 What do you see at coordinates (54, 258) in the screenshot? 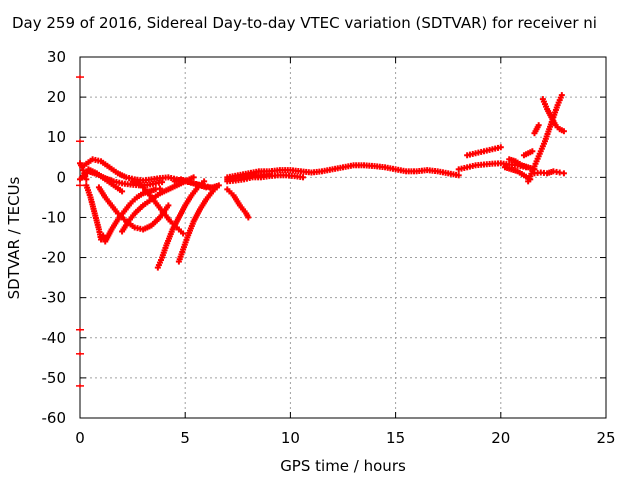
I see `y-tick-label: -20` at bounding box center [54, 258].